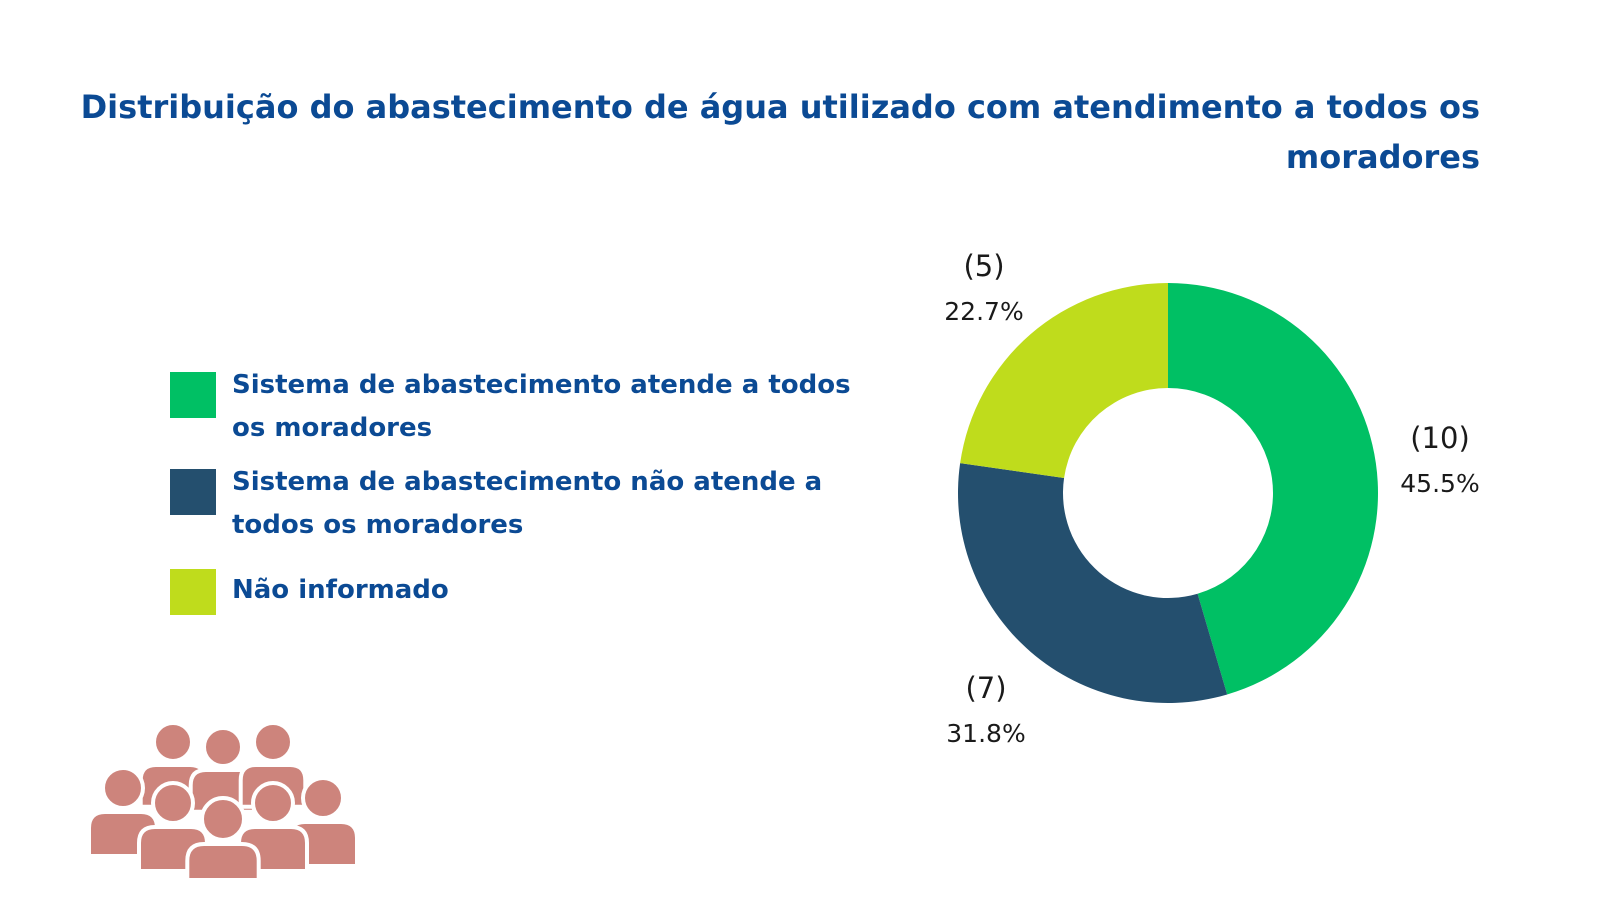 The image size is (1600, 900). Describe the element at coordinates (1092, 583) in the screenshot. I see `slice-nao-atende` at that location.